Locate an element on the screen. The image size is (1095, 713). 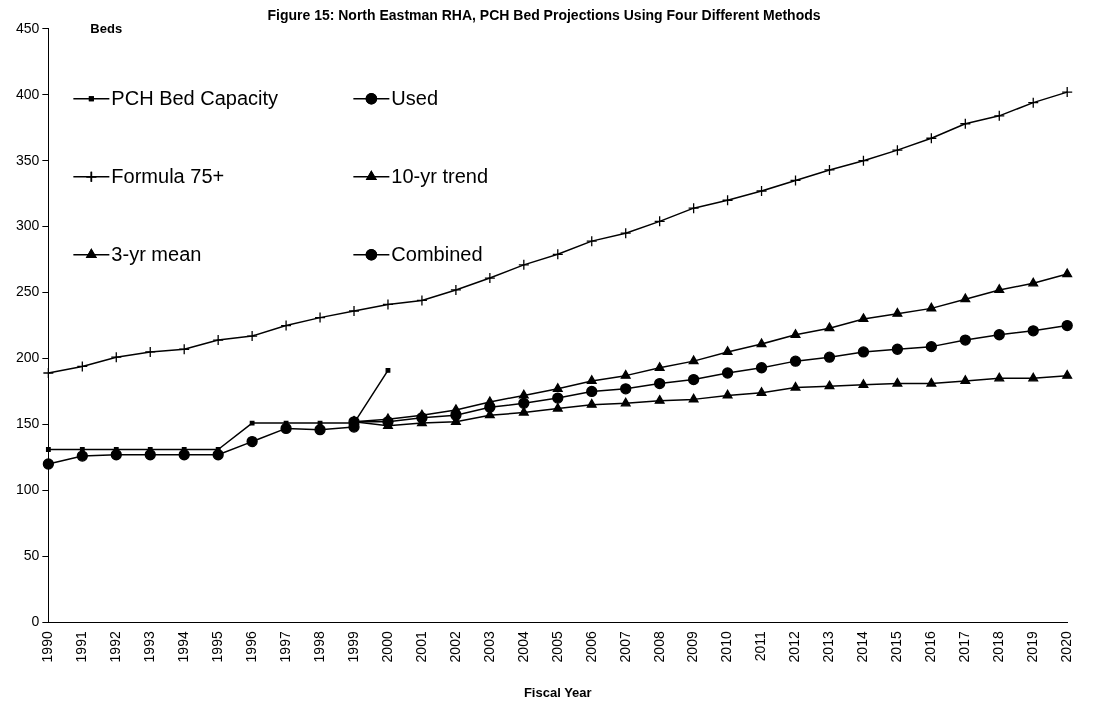
legend-label: Used is located at coordinates (415, 98).